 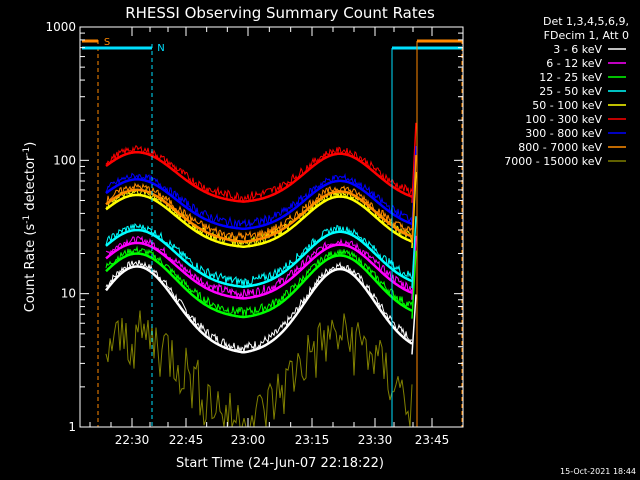 I want to click on x-tick-label: 23:15, so click(x=312, y=440).